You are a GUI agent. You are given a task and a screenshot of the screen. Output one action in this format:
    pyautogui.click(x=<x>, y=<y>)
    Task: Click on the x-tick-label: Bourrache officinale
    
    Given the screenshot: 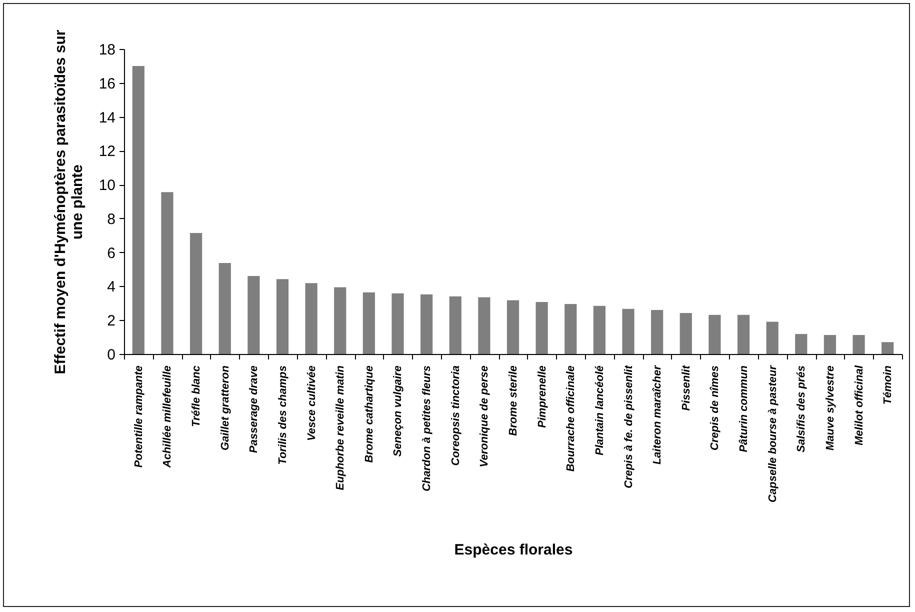 What is the action you would take?
    pyautogui.click(x=571, y=419)
    